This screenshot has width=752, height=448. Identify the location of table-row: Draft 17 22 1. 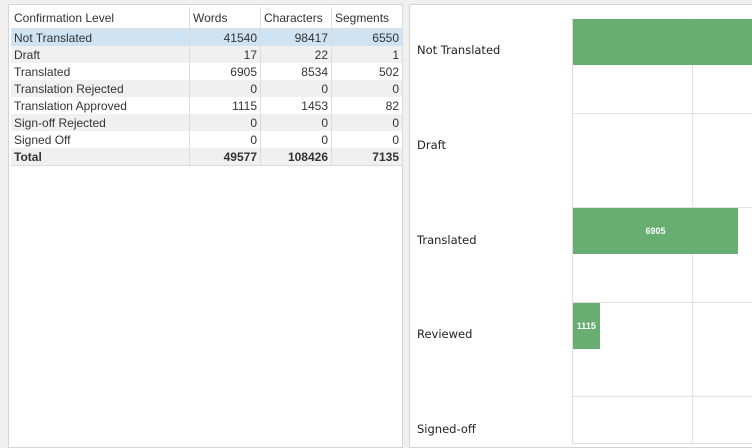
(207, 54).